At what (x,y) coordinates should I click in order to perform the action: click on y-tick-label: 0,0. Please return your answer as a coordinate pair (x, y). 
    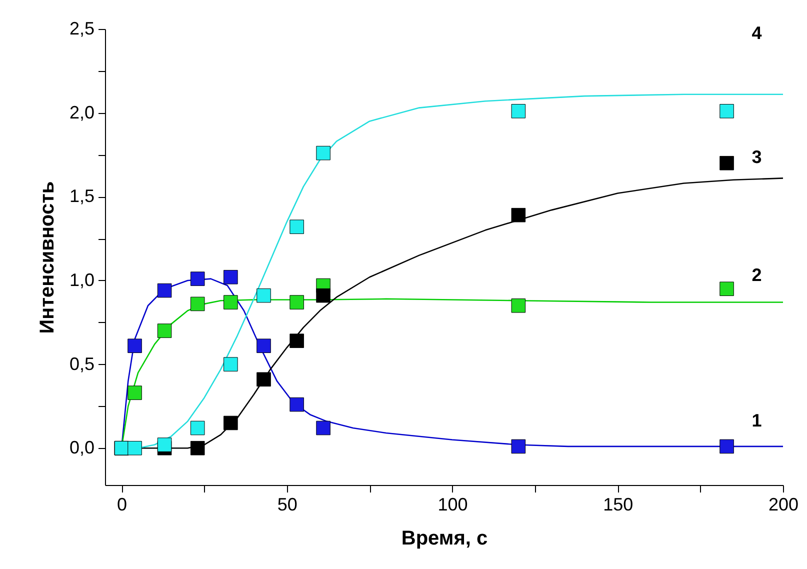
    Looking at the image, I should click on (81, 448).